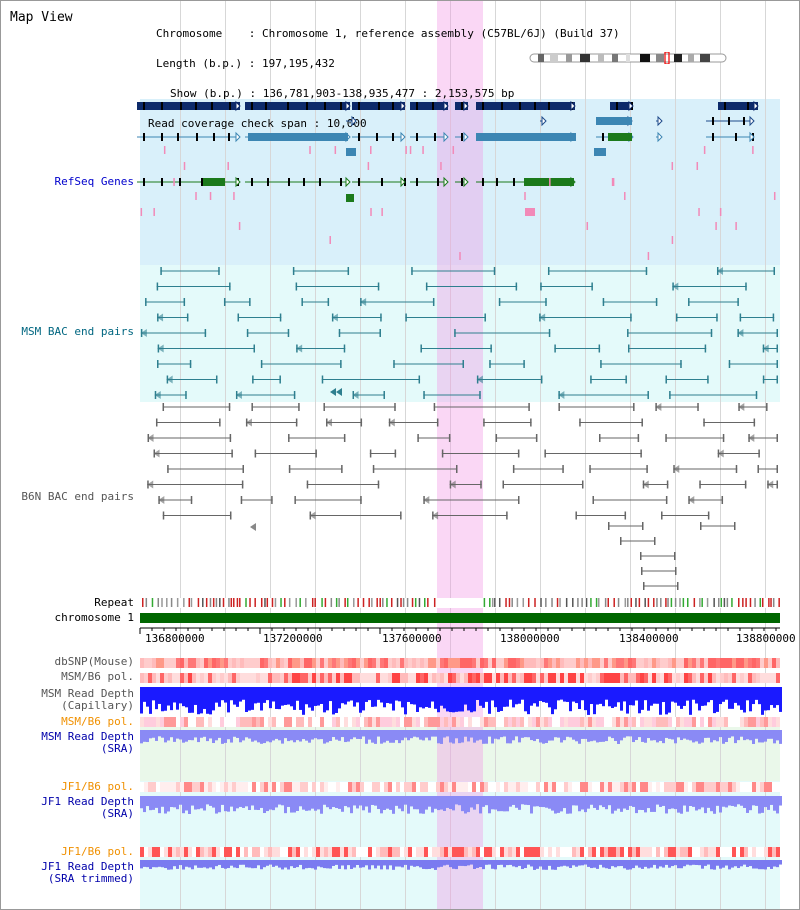  Describe the element at coordinates (87, 808) in the screenshot. I see `track-label-jf1-depth-sra: JF1 Read Depth (SRA)` at that location.